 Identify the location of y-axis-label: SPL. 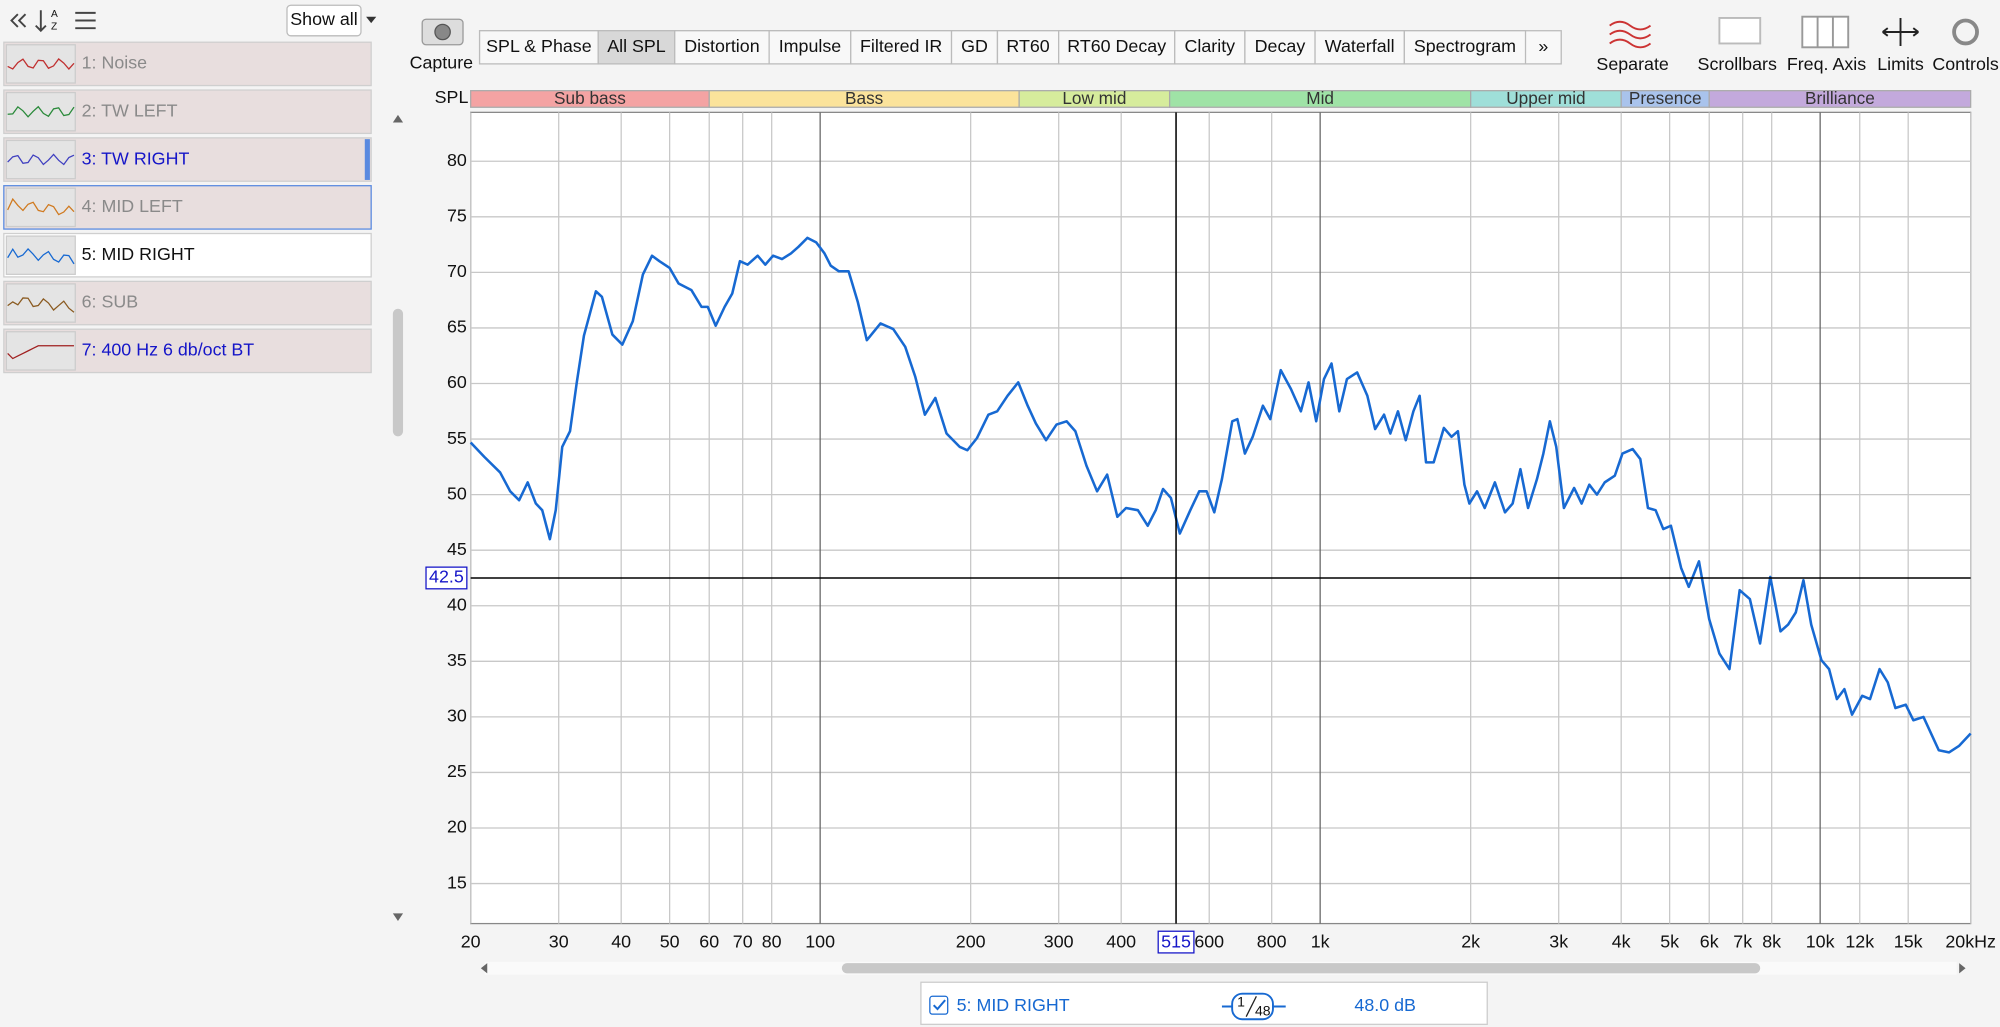
(452, 97).